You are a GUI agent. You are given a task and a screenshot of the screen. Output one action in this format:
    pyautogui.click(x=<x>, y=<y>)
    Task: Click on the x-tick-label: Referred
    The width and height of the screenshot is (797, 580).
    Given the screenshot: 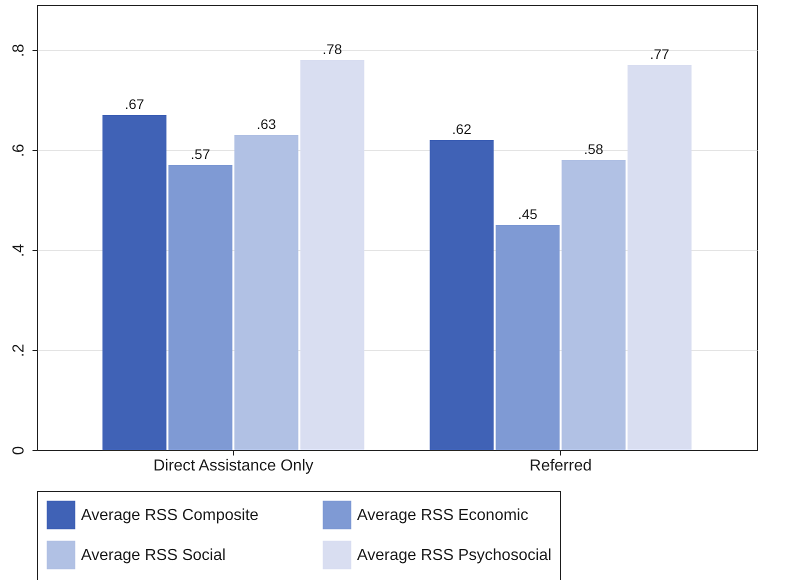 What is the action you would take?
    pyautogui.click(x=561, y=466)
    